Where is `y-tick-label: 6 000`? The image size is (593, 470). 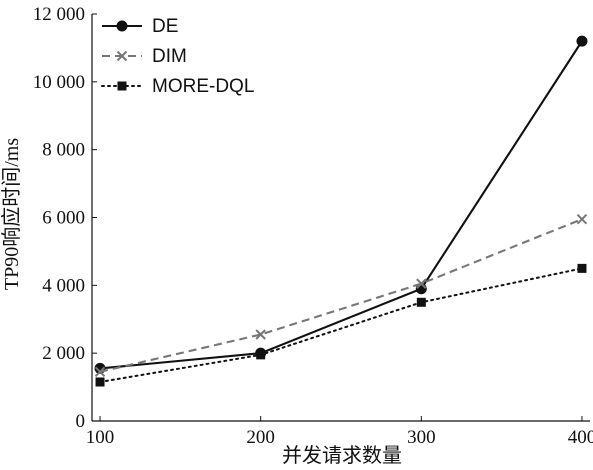 y-tick-label: 6 000 is located at coordinates (63, 218).